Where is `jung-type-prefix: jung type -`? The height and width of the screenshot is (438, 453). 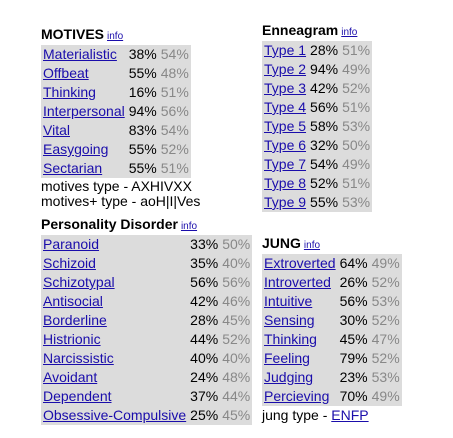
jung-type-prefix: jung type - is located at coordinates (296, 415).